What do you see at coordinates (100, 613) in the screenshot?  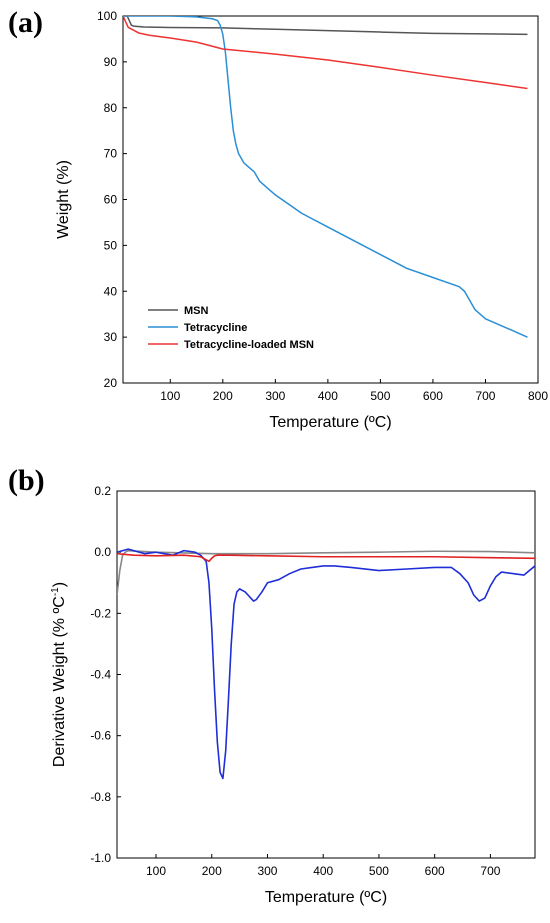 I see `y-tick-label: -0.2` at bounding box center [100, 613].